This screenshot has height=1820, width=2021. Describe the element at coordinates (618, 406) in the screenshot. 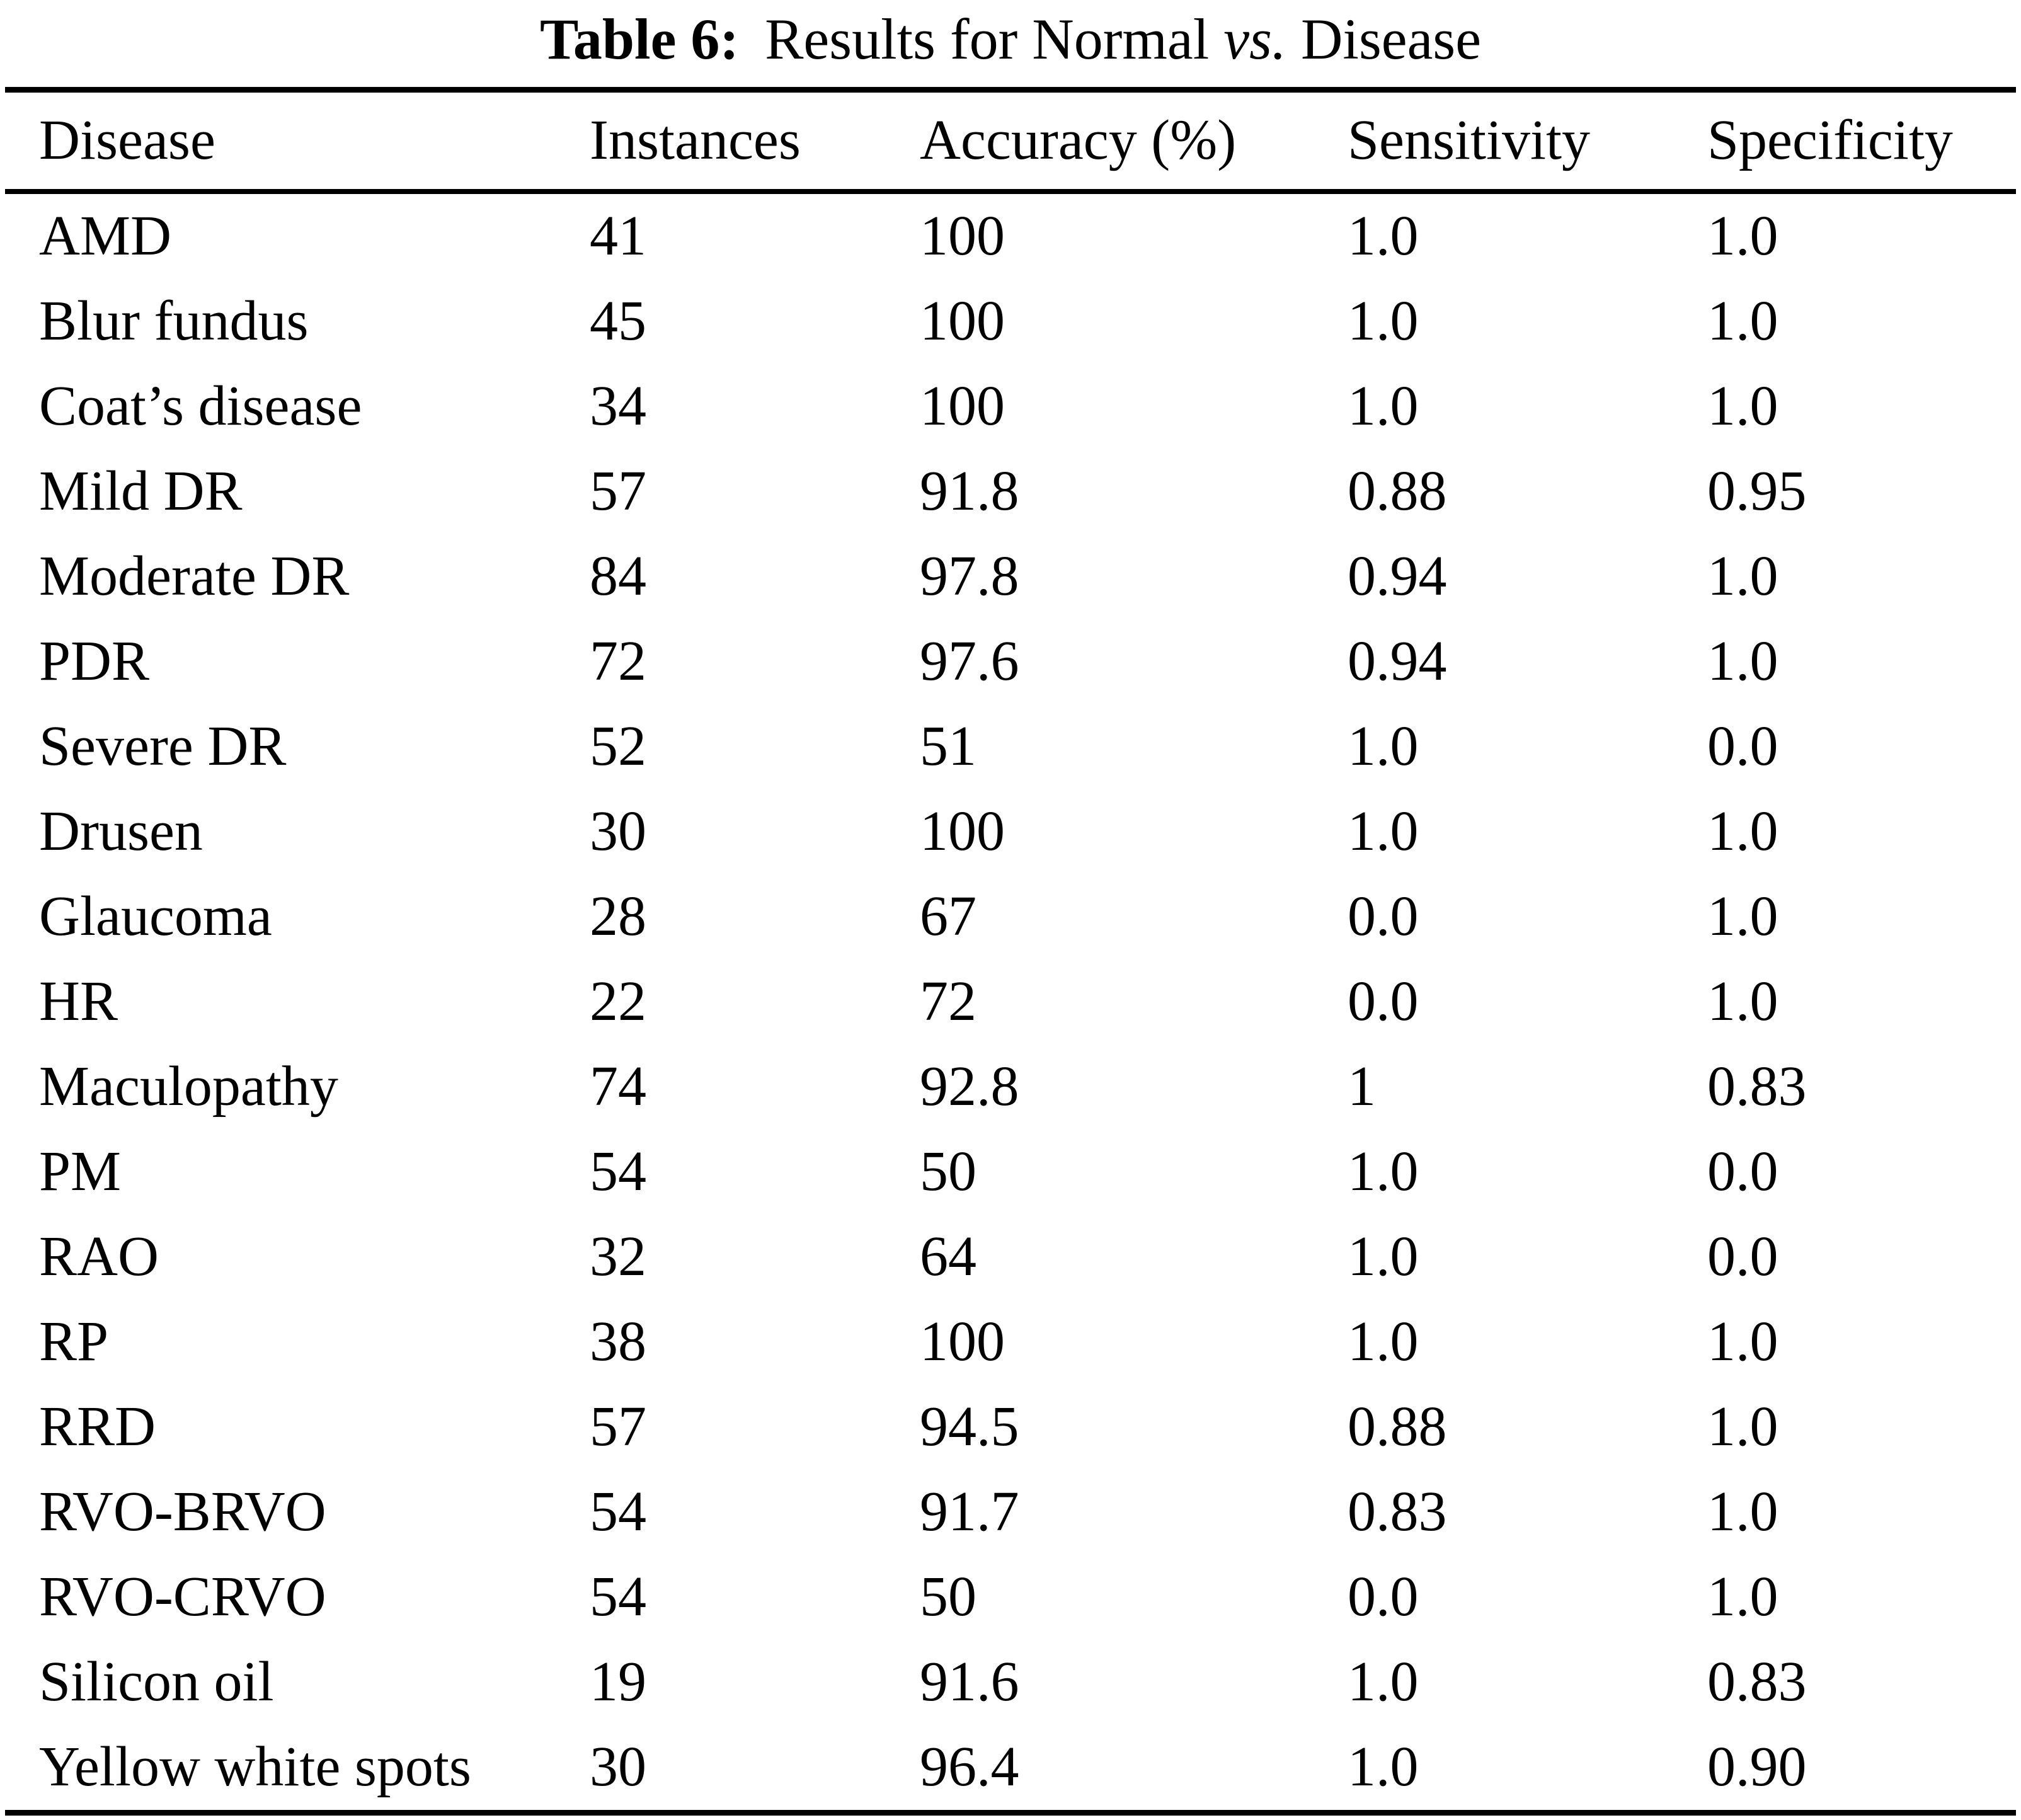

I see `cell-instances: 34` at that location.